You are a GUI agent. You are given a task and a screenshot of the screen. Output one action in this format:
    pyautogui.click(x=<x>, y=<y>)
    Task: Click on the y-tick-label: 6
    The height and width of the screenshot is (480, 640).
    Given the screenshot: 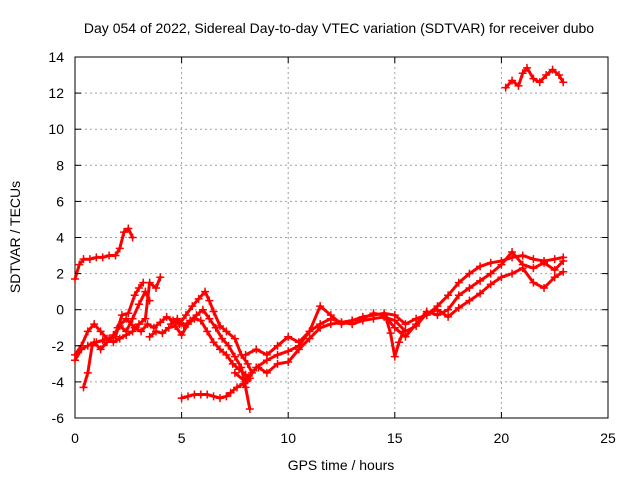 What is the action you would take?
    pyautogui.click(x=60, y=201)
    